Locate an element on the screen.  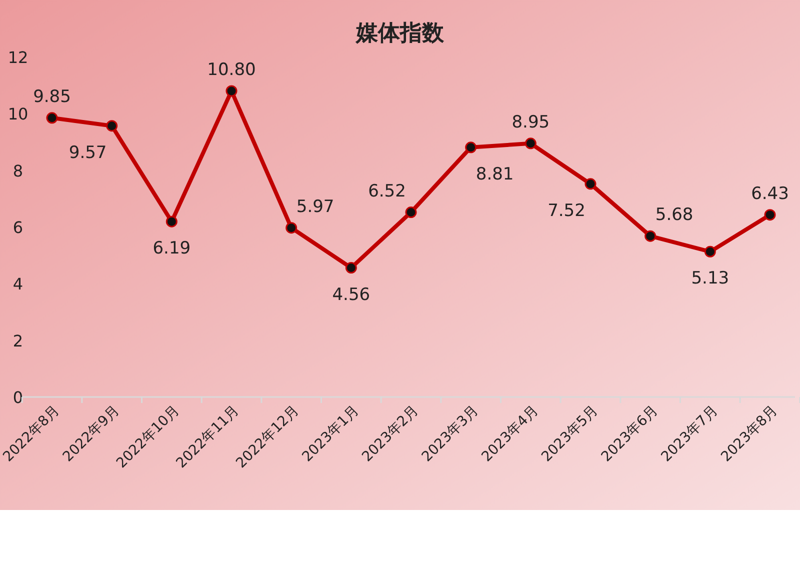
data-label: 8.81 is located at coordinates (495, 174).